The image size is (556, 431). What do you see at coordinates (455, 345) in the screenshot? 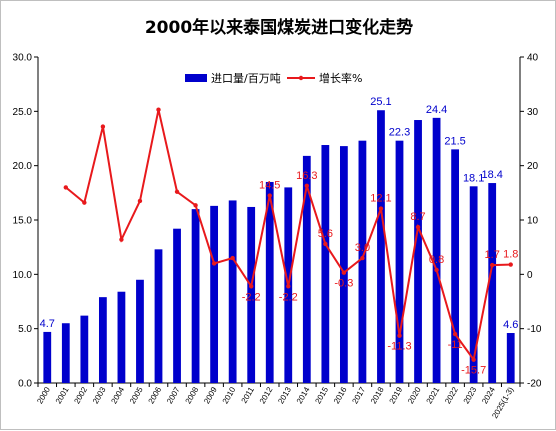
I see `line-data-label: -11` at bounding box center [455, 345].